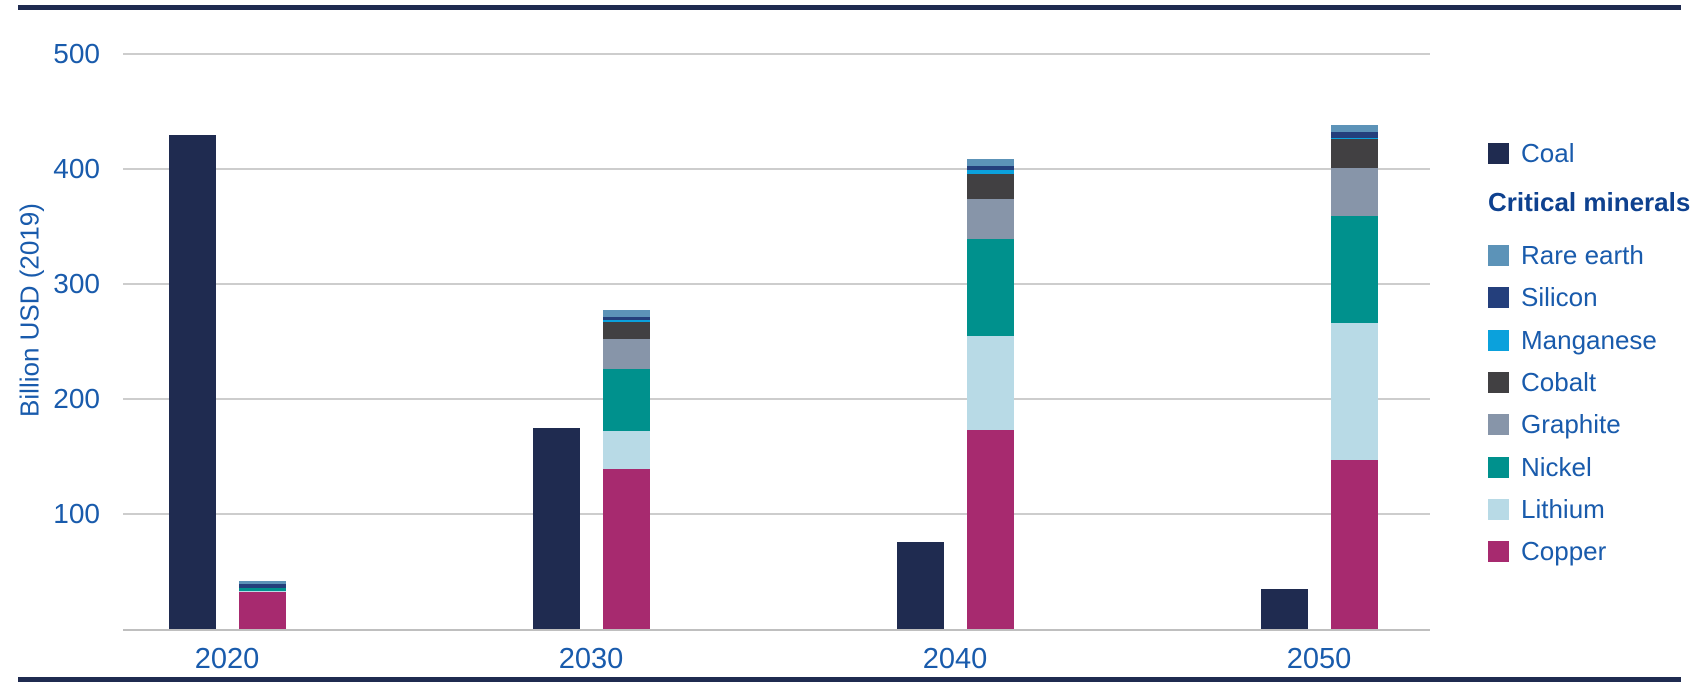  Describe the element at coordinates (626, 330) in the screenshot. I see `bar-segment-cobalt-2030` at that location.